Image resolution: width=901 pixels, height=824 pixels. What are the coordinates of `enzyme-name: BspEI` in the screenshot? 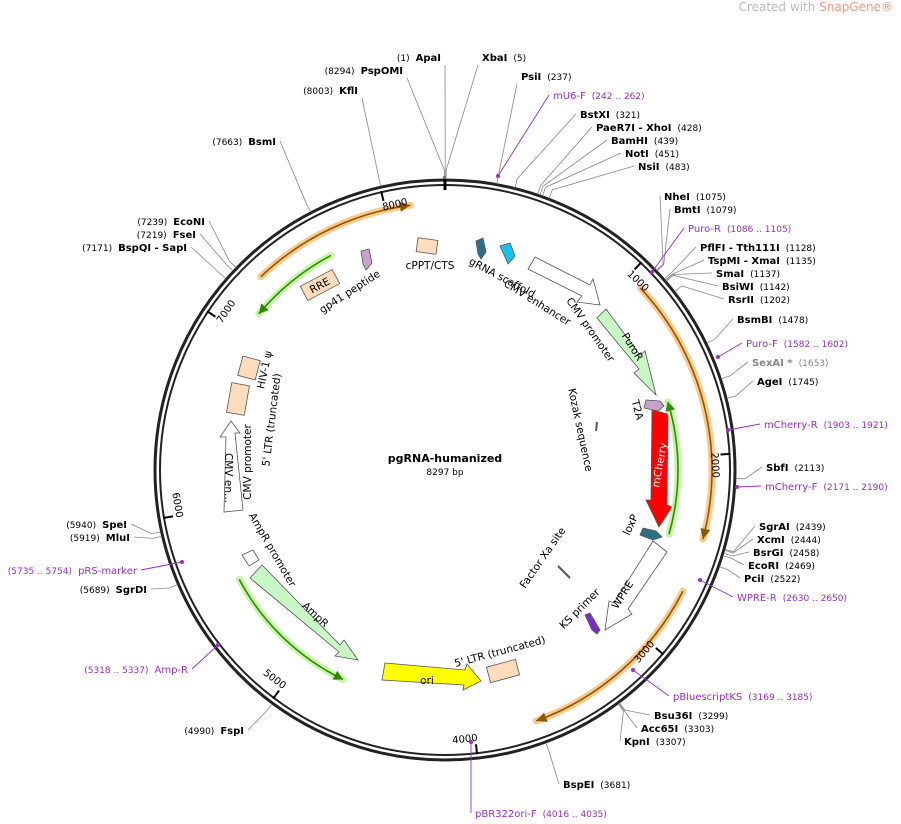 It's located at (578, 785).